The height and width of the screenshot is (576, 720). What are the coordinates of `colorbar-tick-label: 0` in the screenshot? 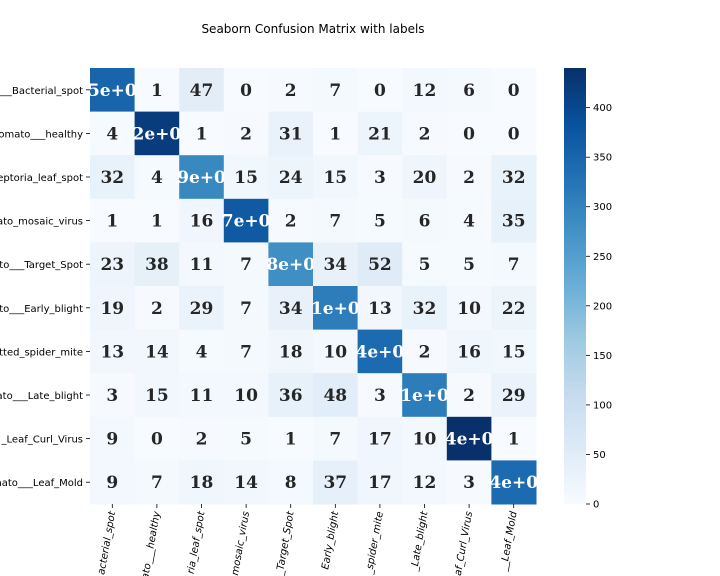 It's located at (596, 505).